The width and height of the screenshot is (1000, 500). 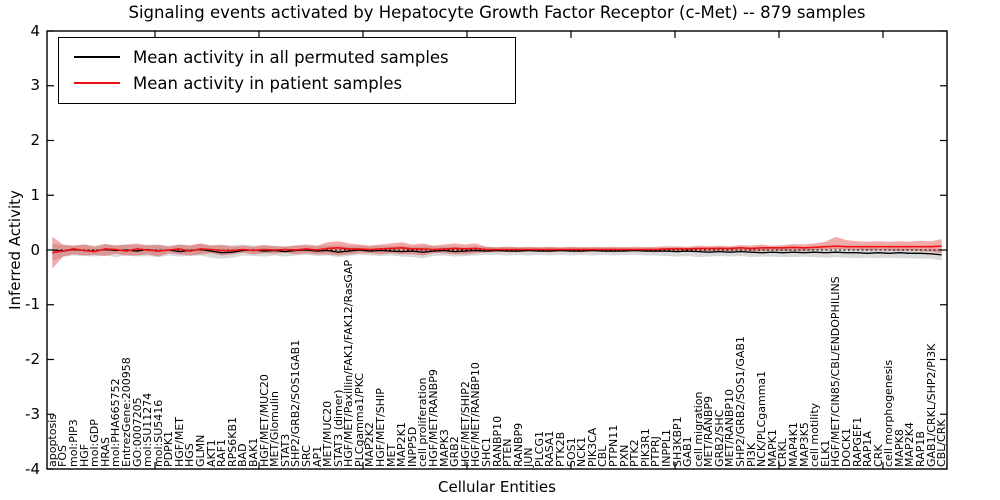 I want to click on y-tick-label: 4, so click(x=35, y=30).